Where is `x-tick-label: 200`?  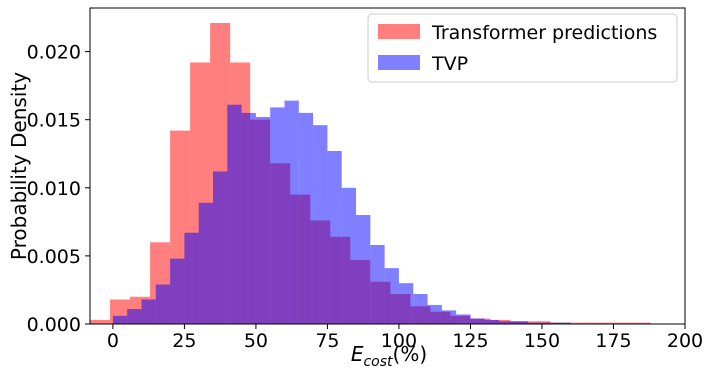 x-tick-label: 200 is located at coordinates (685, 341).